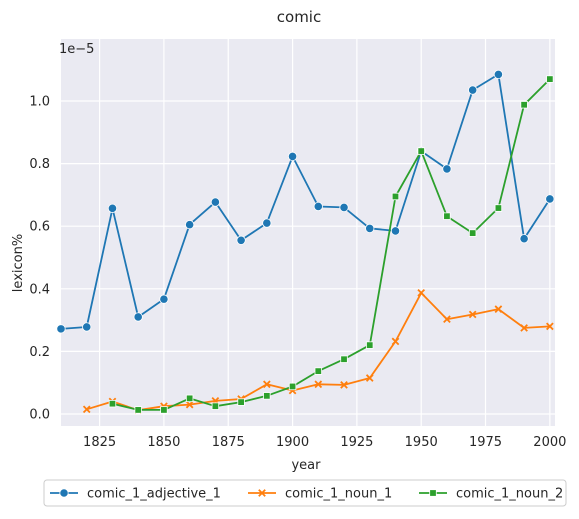 The image size is (579, 519). I want to click on legend-frame, so click(305, 493).